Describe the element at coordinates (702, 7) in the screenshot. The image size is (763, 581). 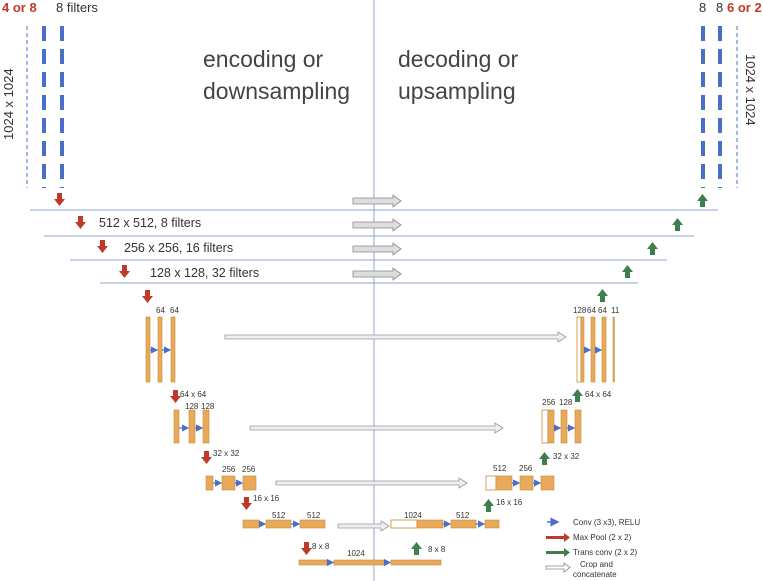
I see `output-filters-a: 8` at that location.